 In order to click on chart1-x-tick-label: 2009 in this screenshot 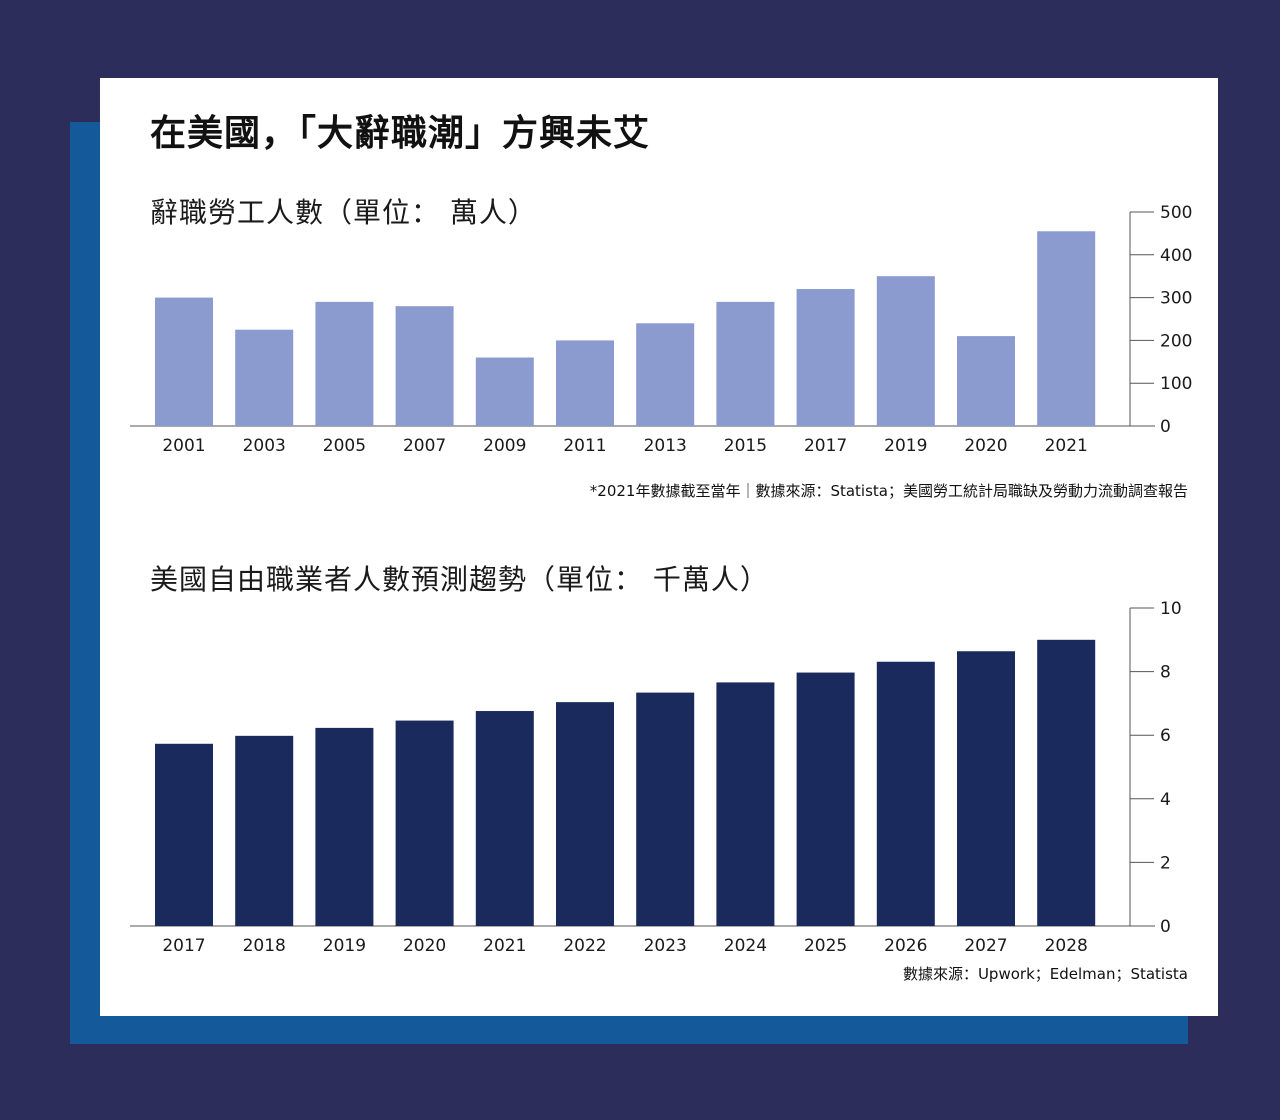, I will do `click(504, 446)`.